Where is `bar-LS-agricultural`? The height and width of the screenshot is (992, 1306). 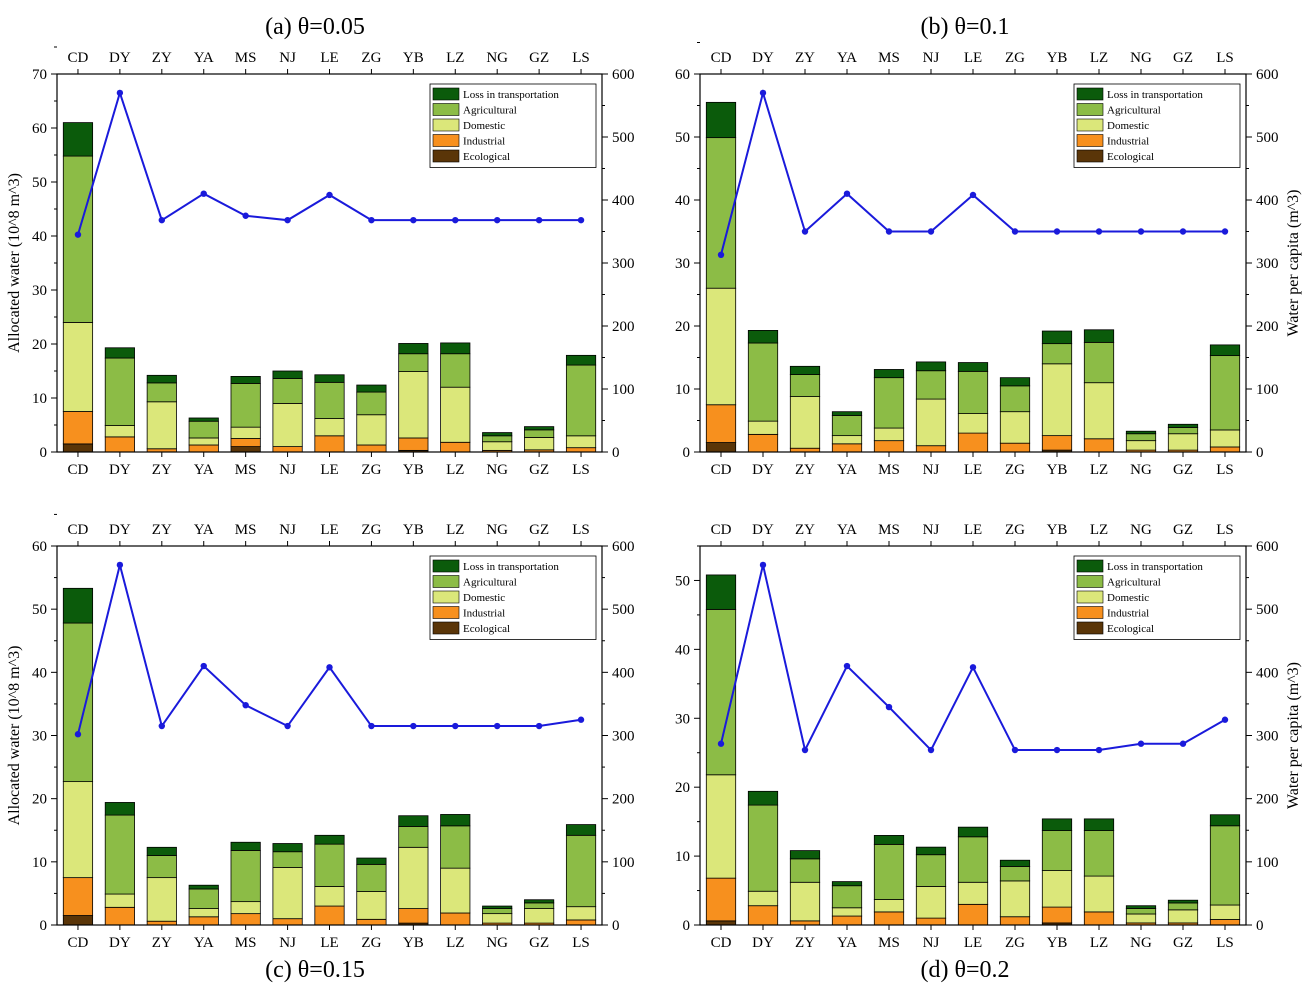
bar-LS-agricultural is located at coordinates (1225, 865).